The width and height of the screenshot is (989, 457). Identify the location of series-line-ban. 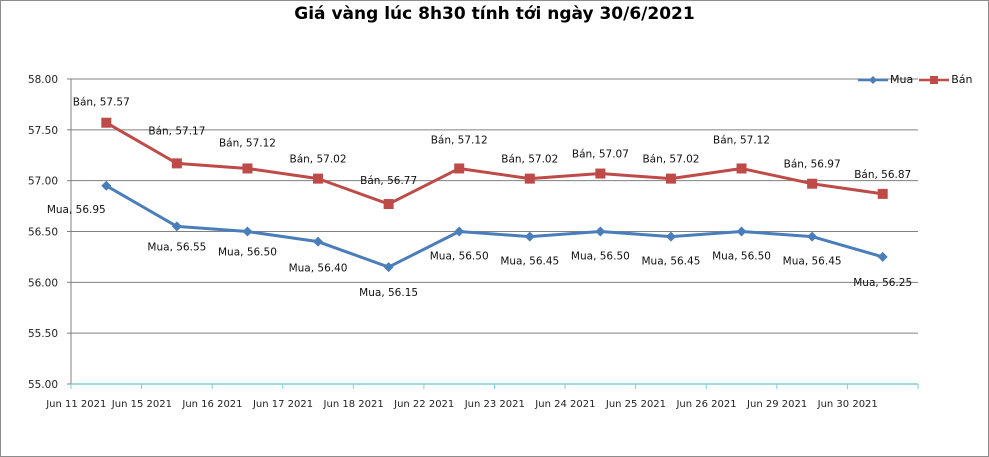
(494, 163).